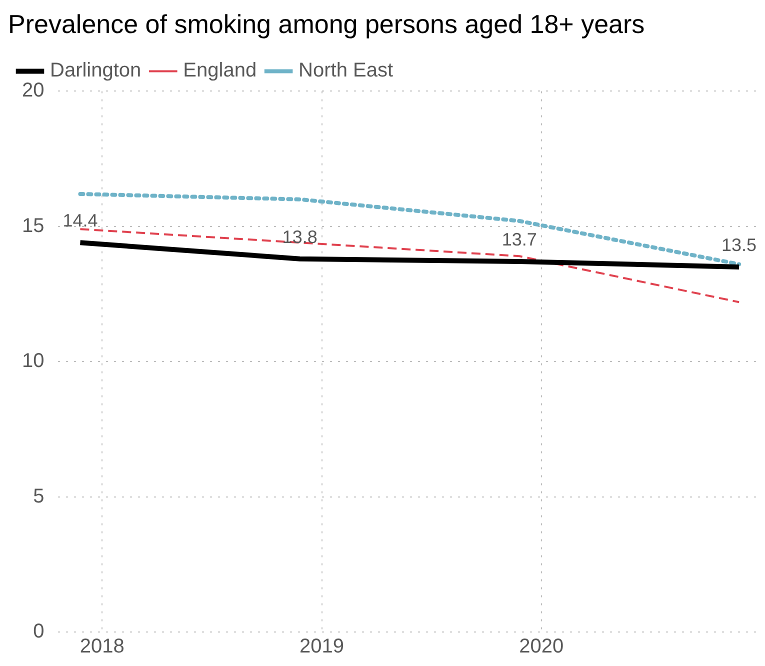  Describe the element at coordinates (300, 236) in the screenshot. I see `data-label: 13.8` at that location.